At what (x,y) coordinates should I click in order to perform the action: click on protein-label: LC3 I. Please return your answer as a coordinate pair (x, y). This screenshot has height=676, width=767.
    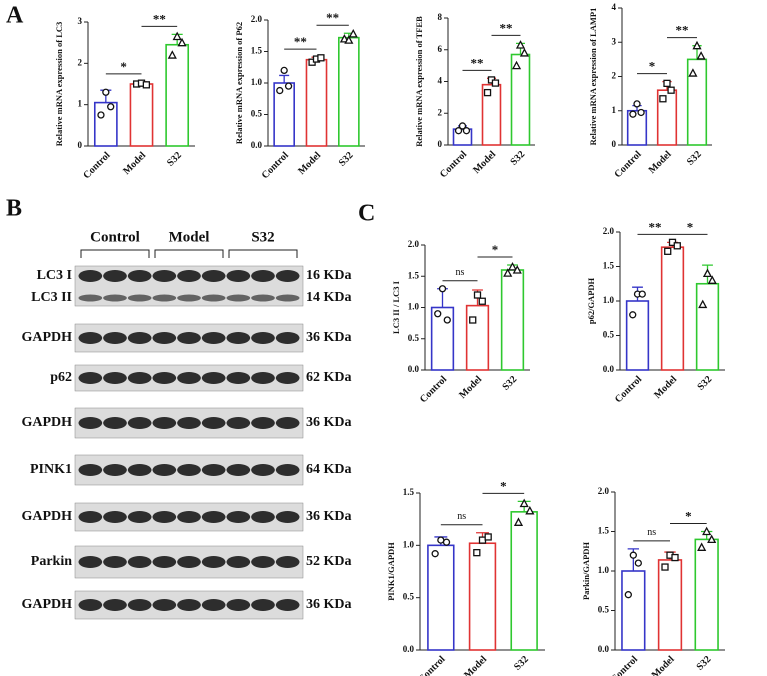
    Looking at the image, I should click on (54, 275).